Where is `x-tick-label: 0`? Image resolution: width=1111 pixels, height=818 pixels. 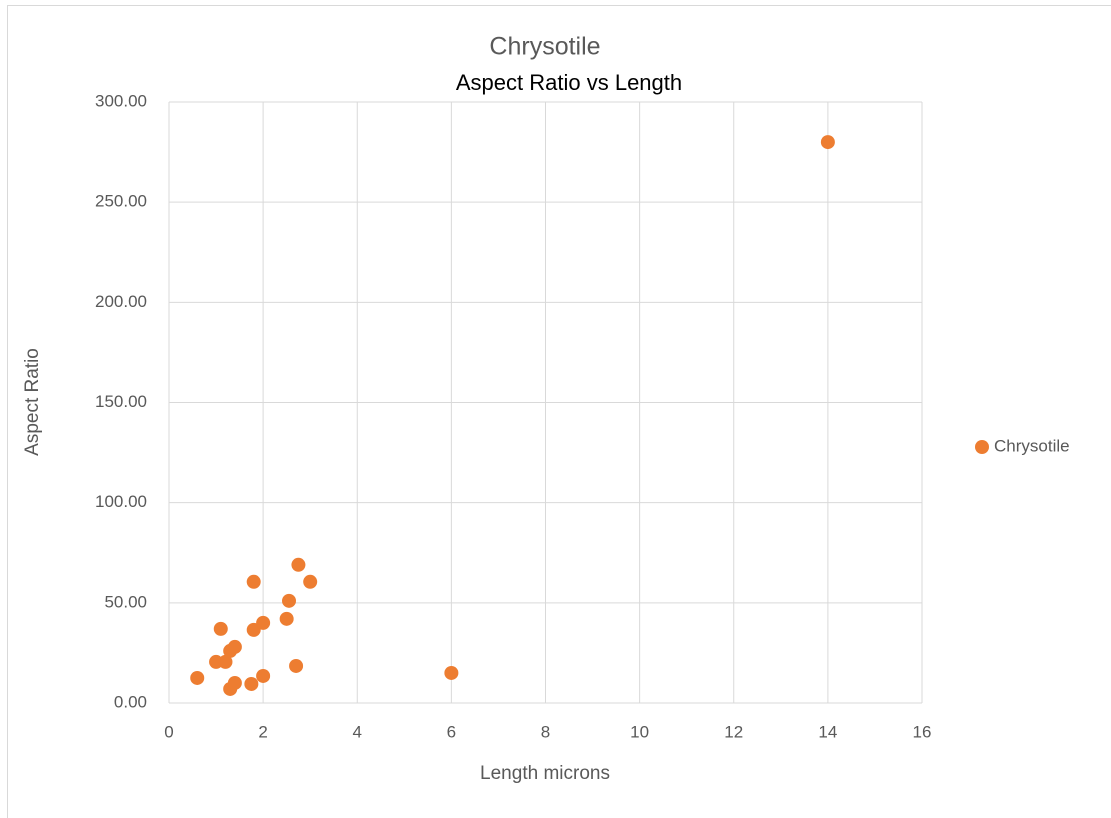 x-tick-label: 0 is located at coordinates (168, 731).